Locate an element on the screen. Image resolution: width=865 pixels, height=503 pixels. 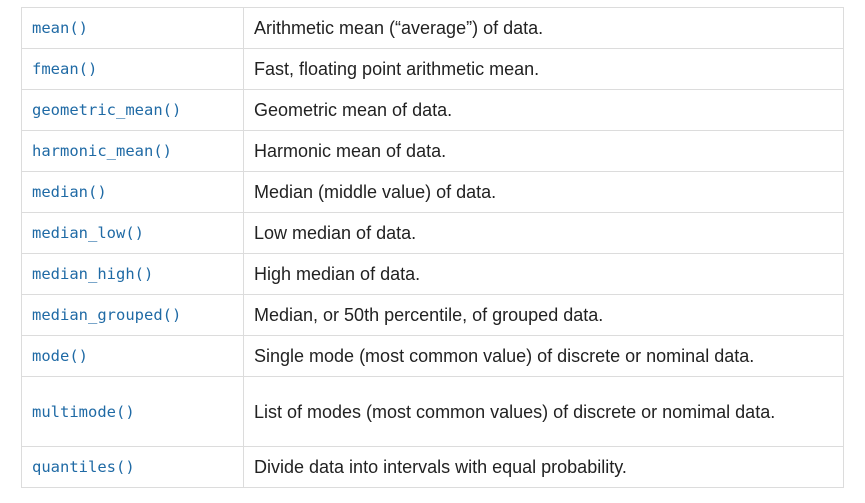
function-cell: median_grouped() is located at coordinates (133, 315).